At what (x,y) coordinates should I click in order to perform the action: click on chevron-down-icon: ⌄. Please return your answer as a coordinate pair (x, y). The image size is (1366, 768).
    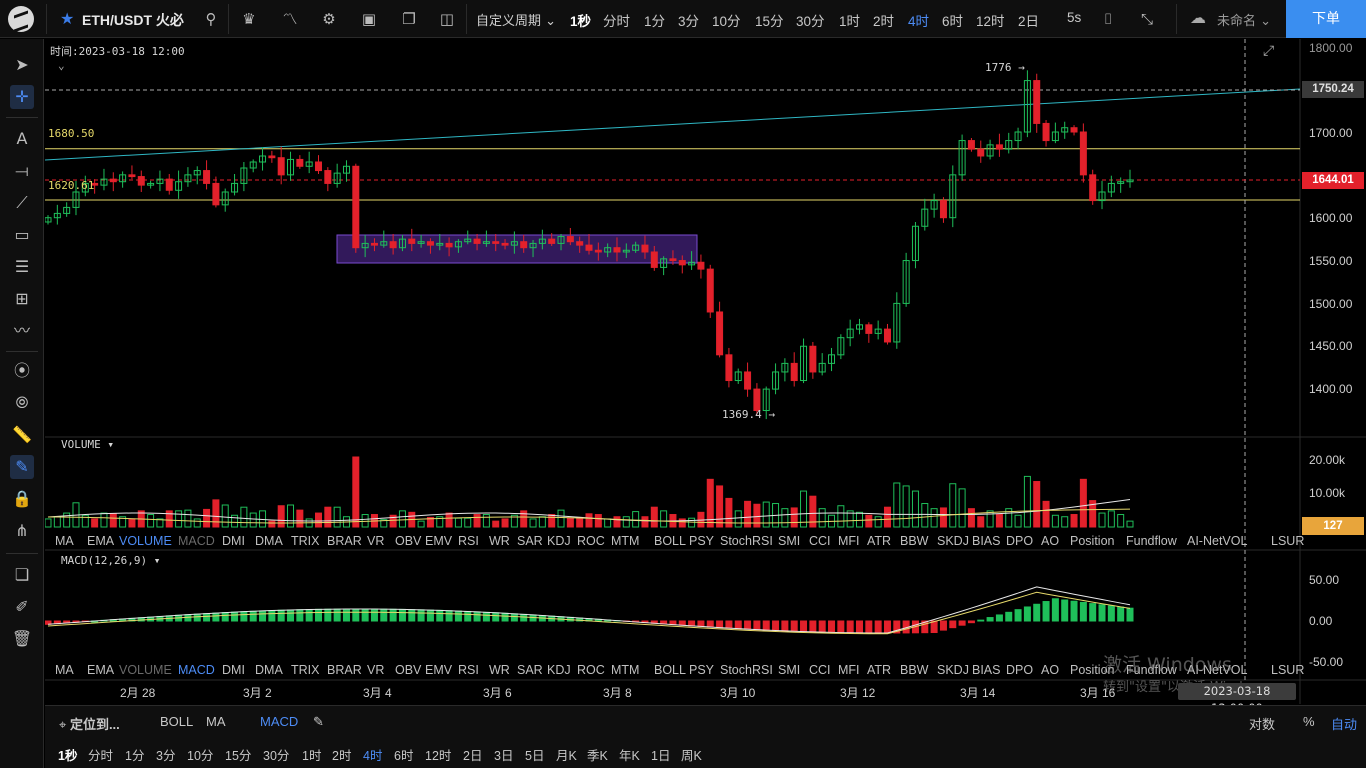
    Looking at the image, I should click on (61, 65).